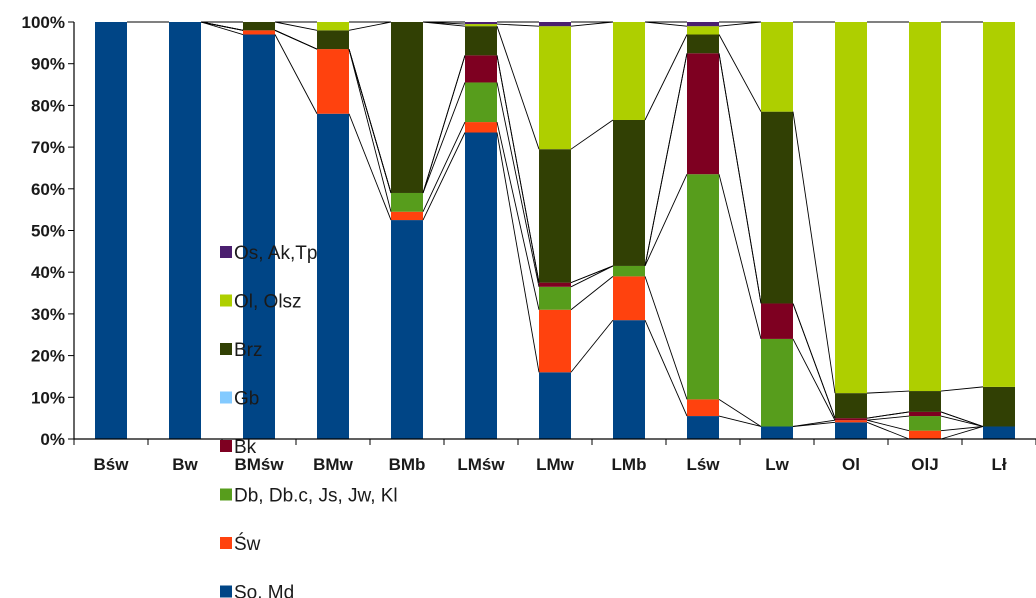 The width and height of the screenshot is (1036, 598). Describe the element at coordinates (333, 464) in the screenshot. I see `x-tick-label: BMw` at that location.